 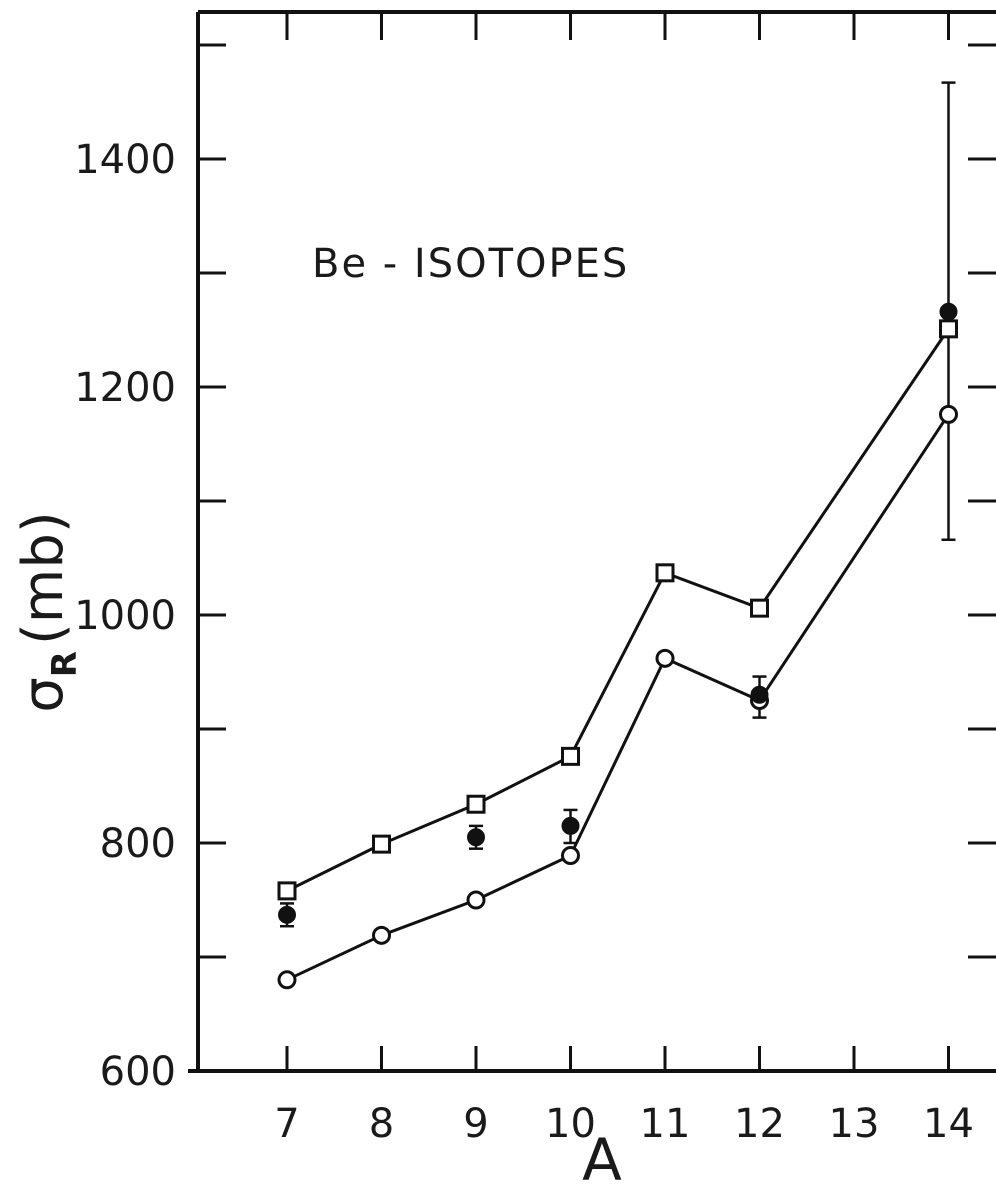 I want to click on y-tick-label: 600, so click(x=138, y=1072).